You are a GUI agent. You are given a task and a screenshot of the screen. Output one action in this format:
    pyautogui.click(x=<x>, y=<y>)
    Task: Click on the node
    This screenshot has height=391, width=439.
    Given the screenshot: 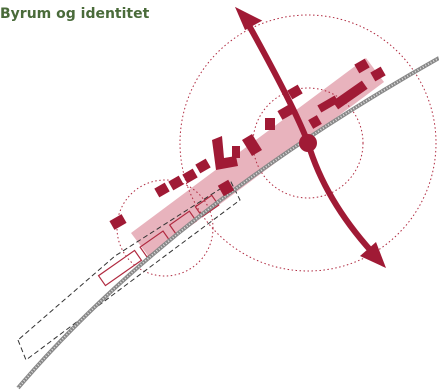 What is the action you would take?
    pyautogui.click(x=308, y=143)
    